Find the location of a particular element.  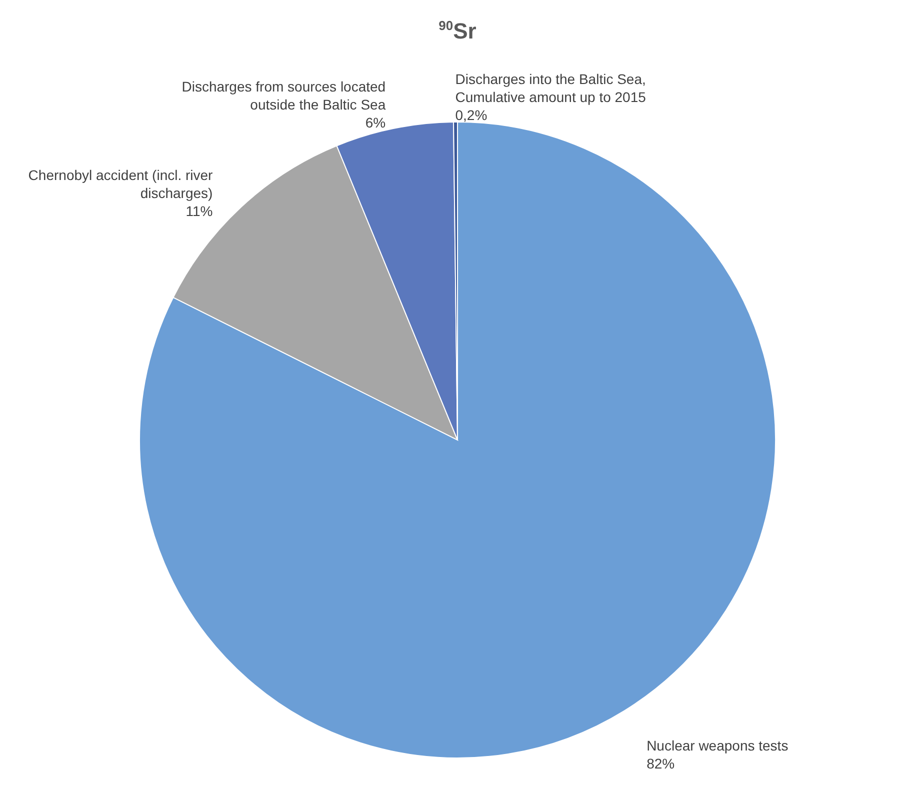

slice-label: Chernobyl accident (incl. river discharges) is located at coordinates (121, 184).